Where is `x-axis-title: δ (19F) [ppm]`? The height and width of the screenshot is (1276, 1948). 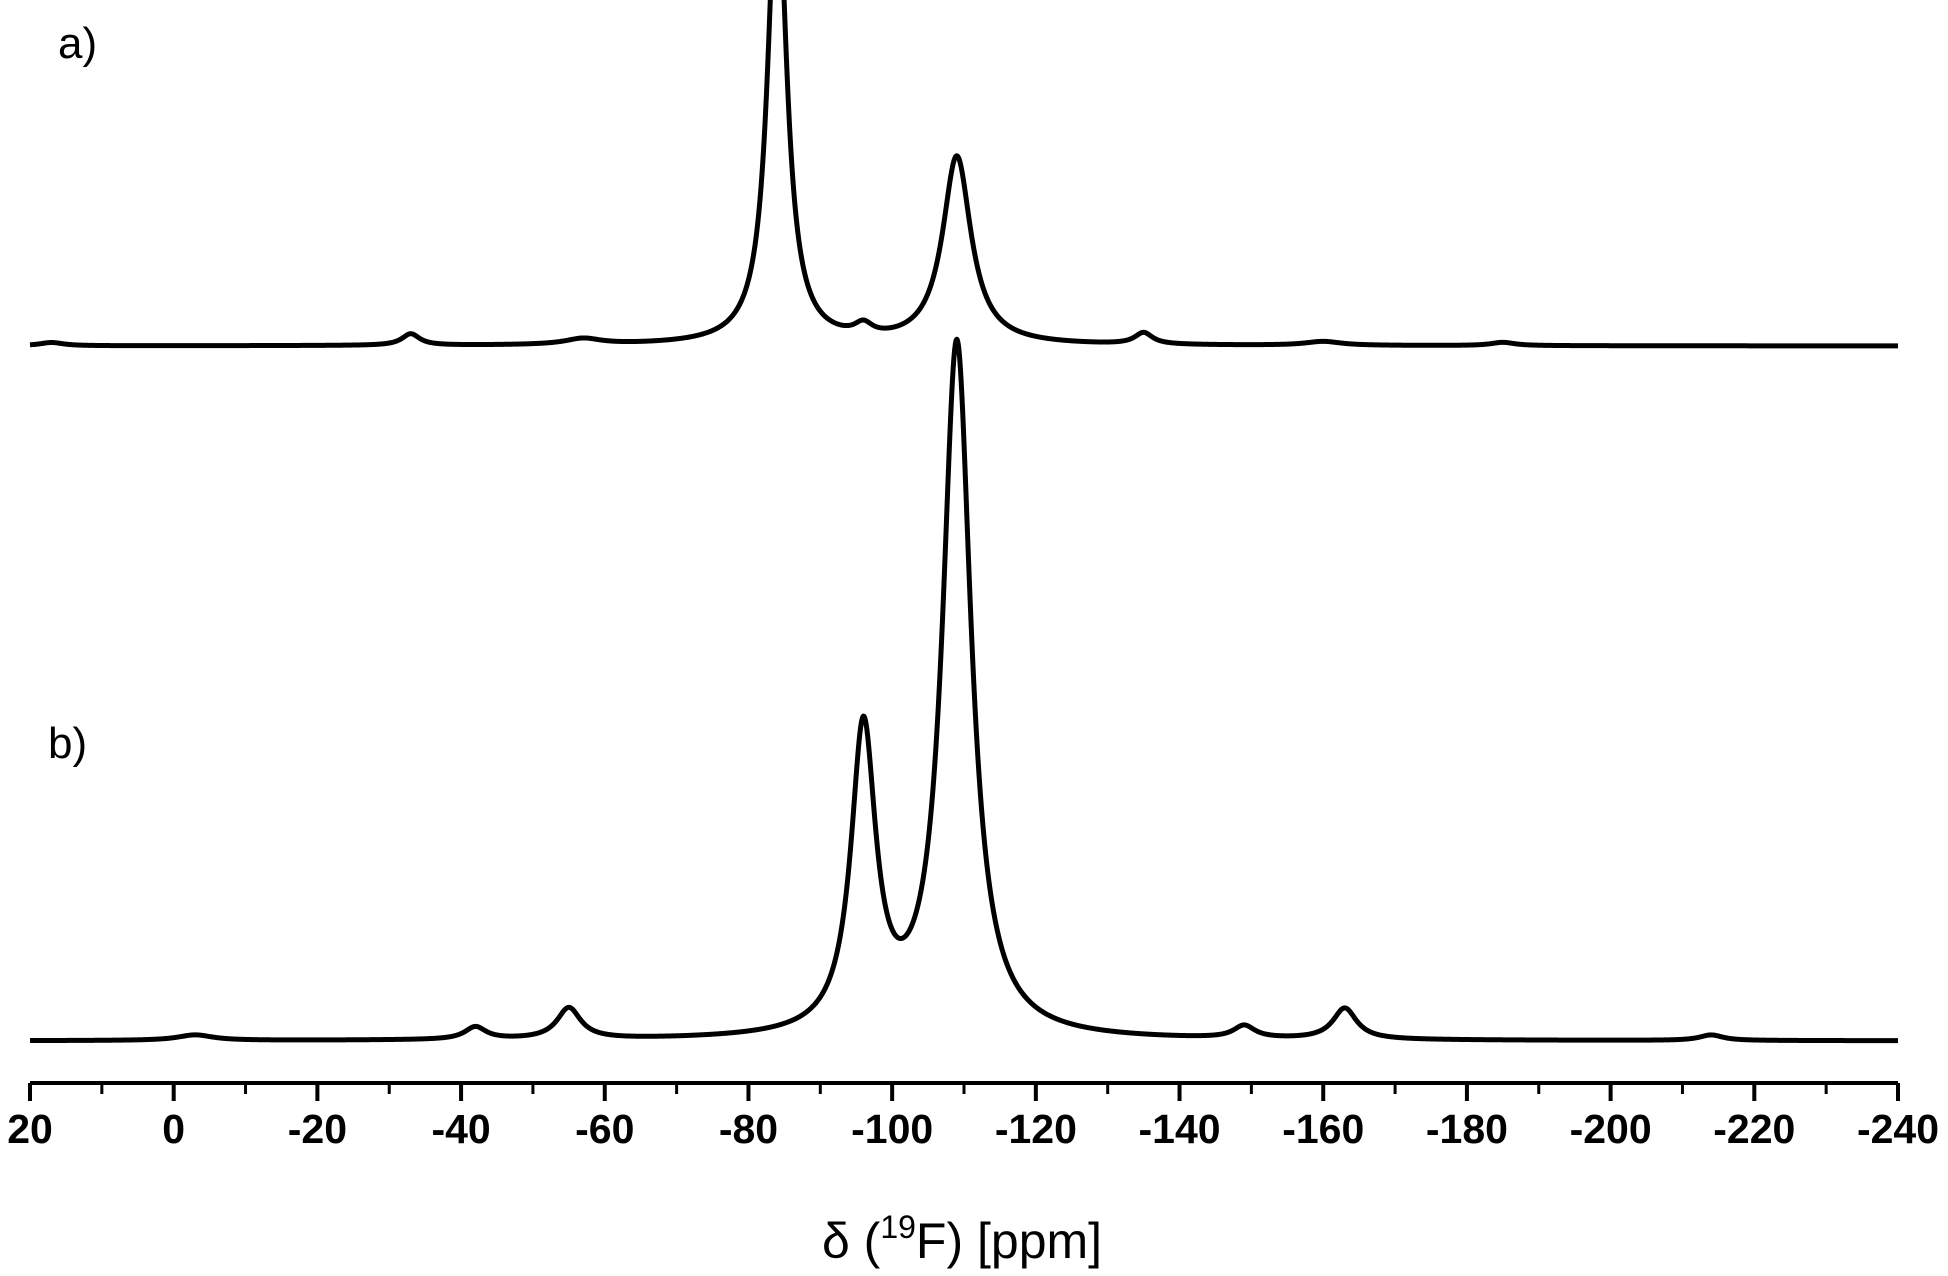
x-axis-title: δ (19F) [ppm] is located at coordinates (962, 1239).